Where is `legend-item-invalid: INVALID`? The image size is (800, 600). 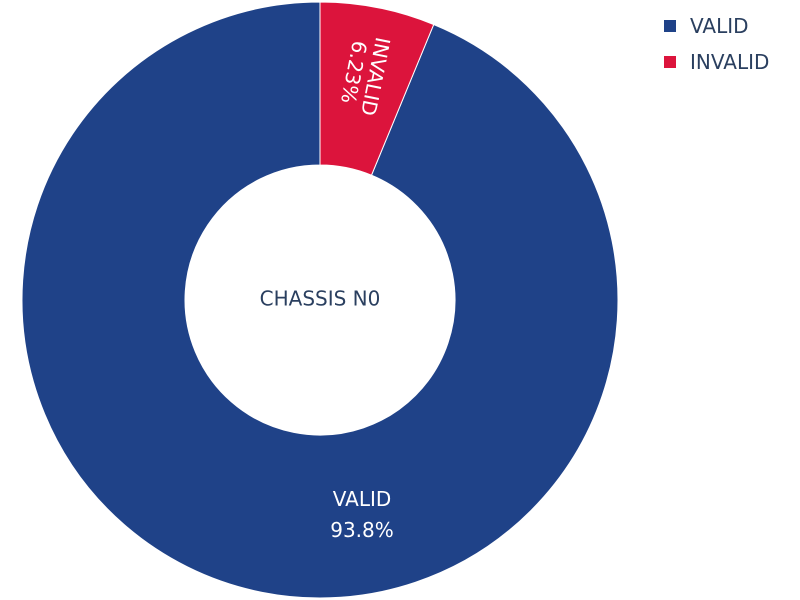 legend-item-invalid: INVALID is located at coordinates (716, 62).